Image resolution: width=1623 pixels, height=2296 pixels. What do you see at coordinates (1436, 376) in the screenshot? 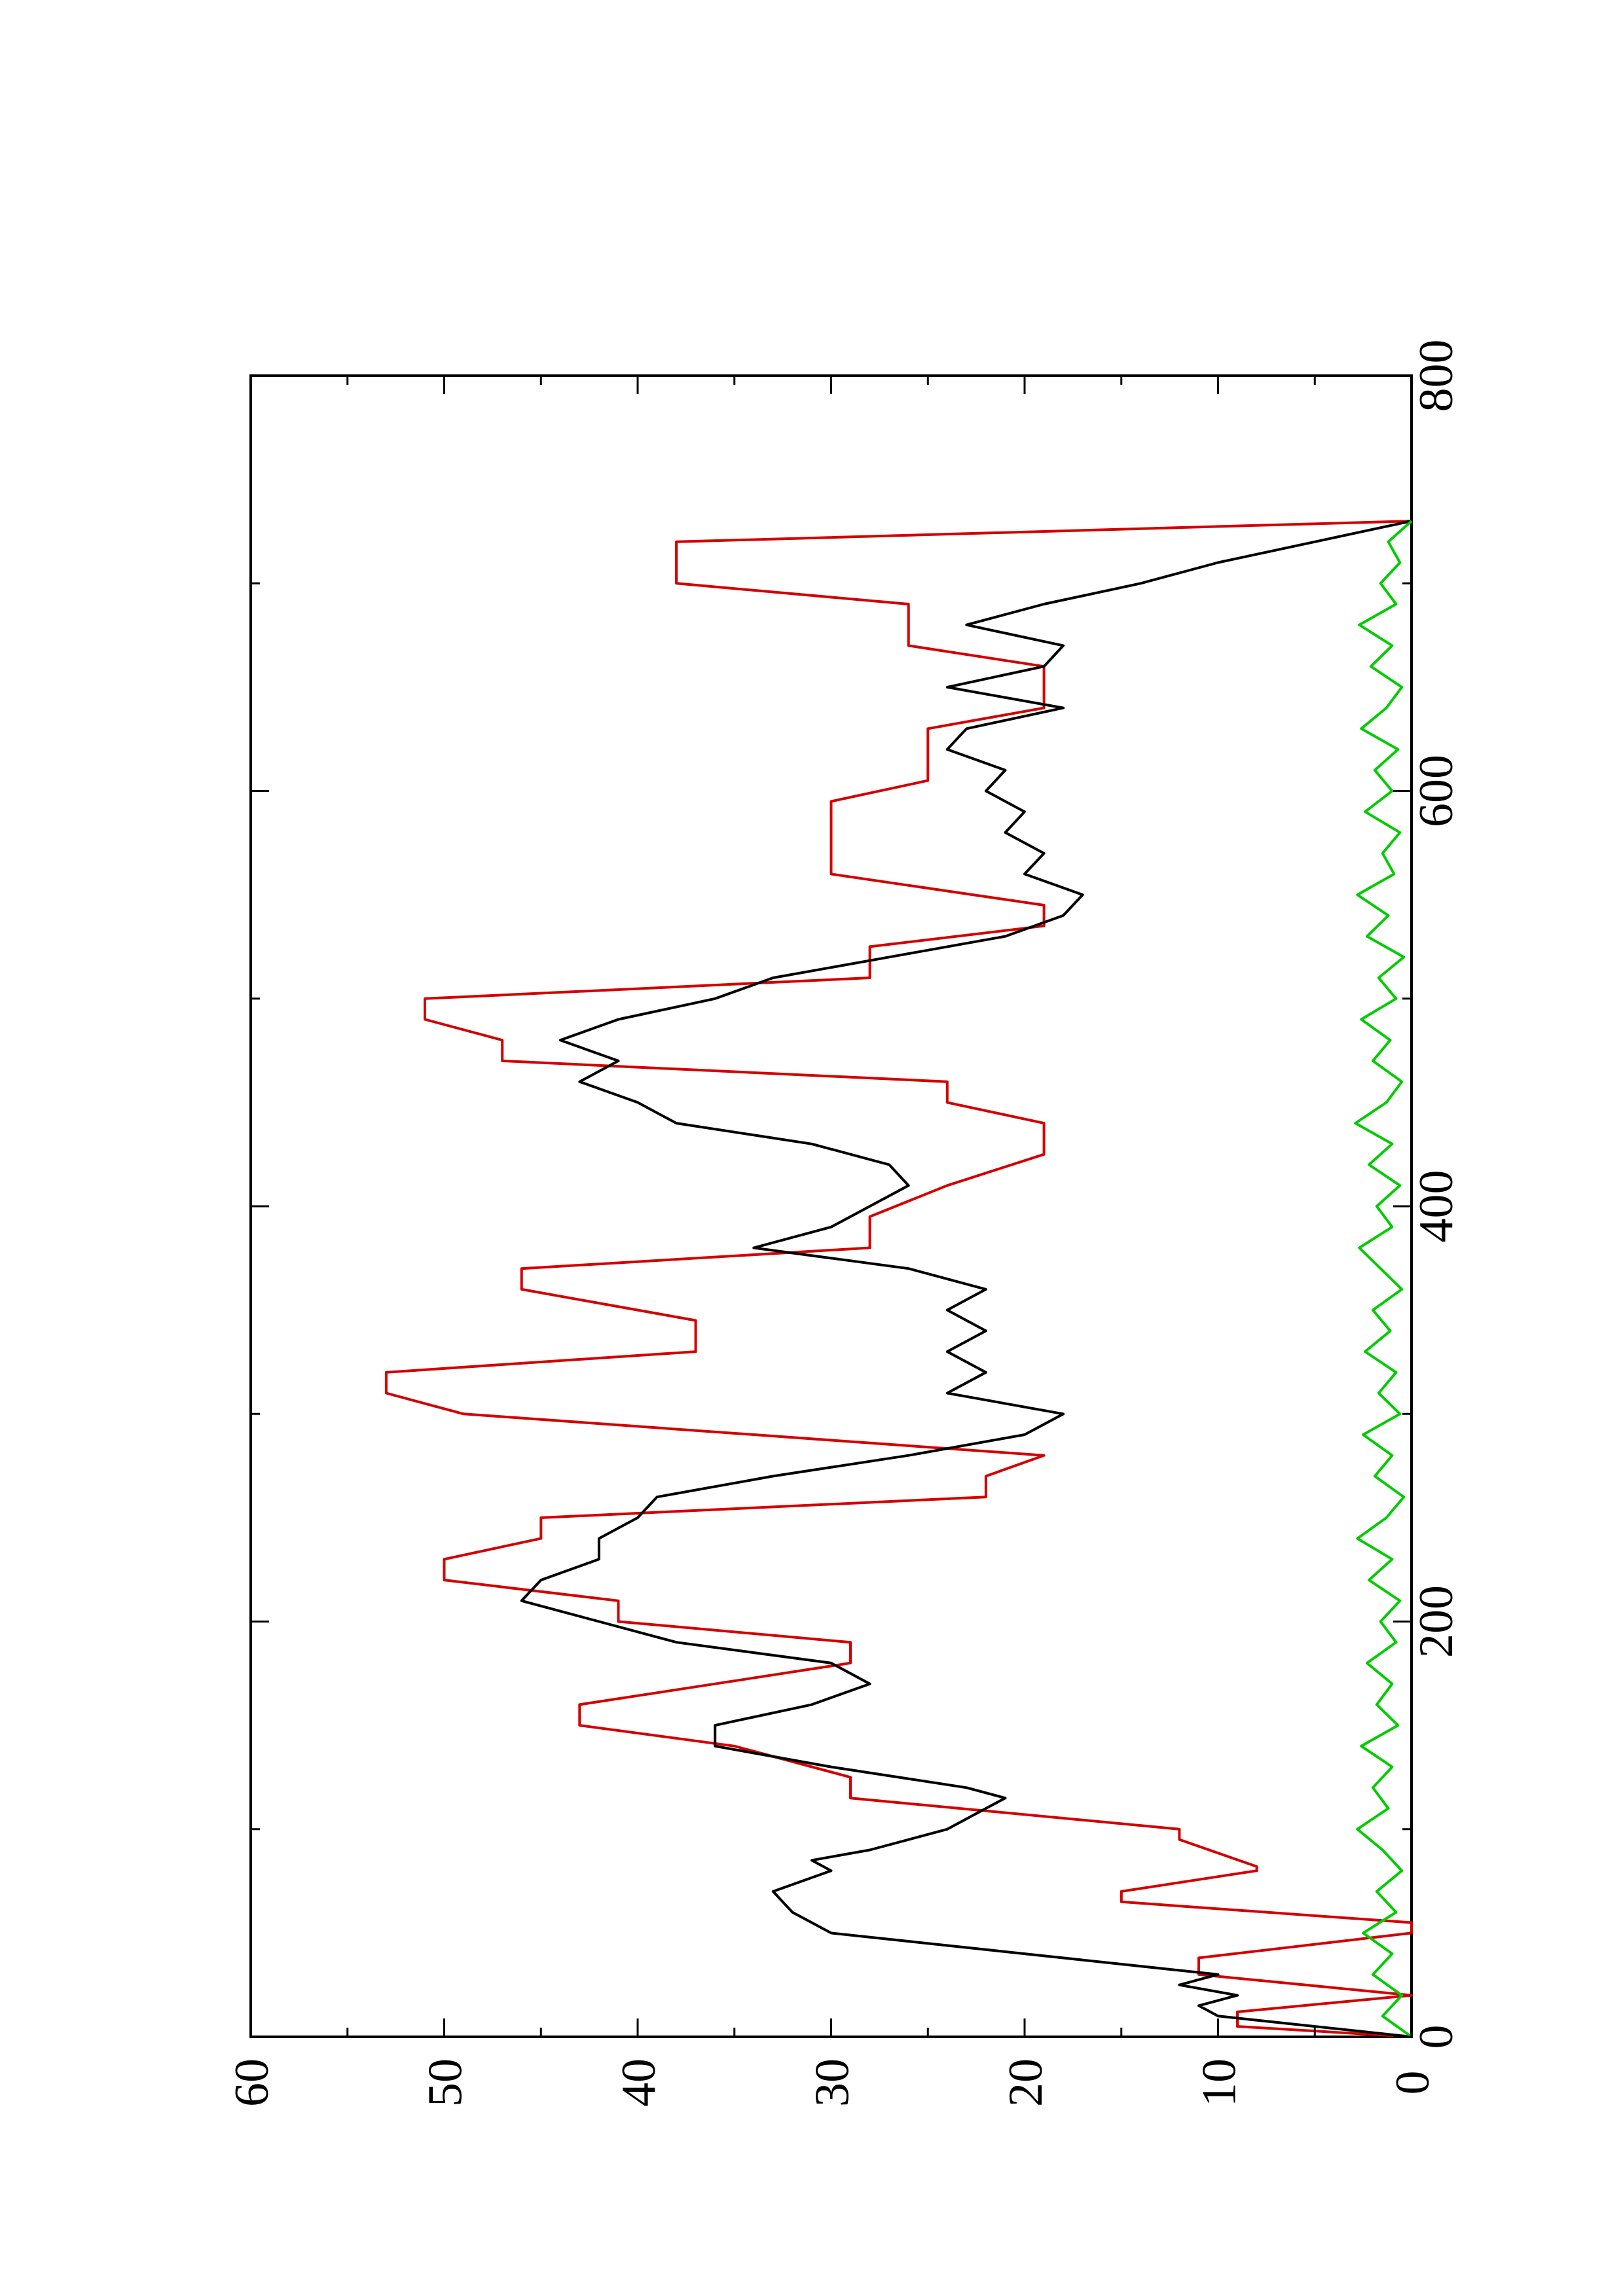
I see `x-tick-label: 800` at bounding box center [1436, 376].